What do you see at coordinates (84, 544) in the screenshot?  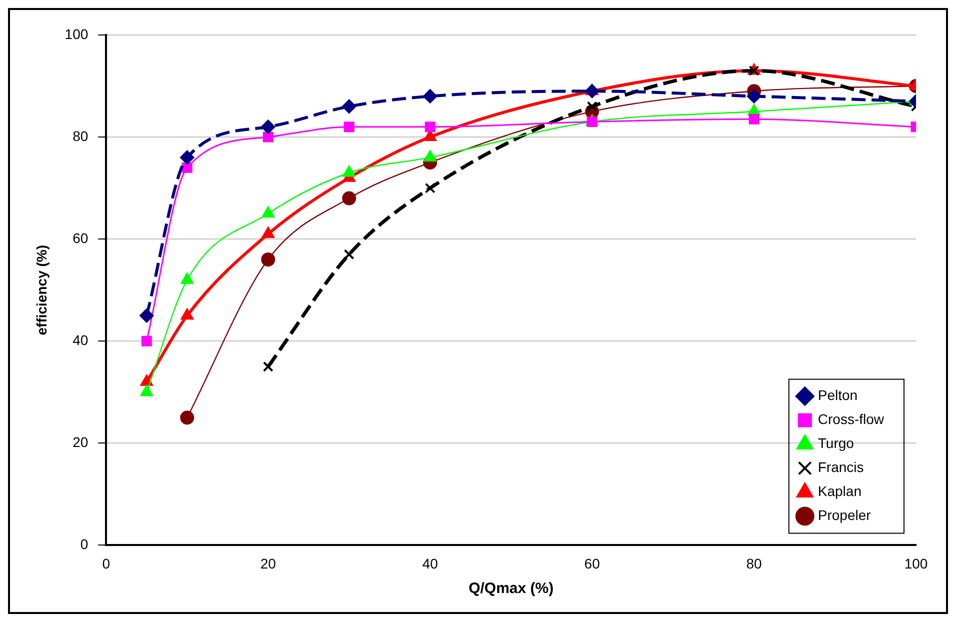 I see `y-tick-label: 0` at bounding box center [84, 544].